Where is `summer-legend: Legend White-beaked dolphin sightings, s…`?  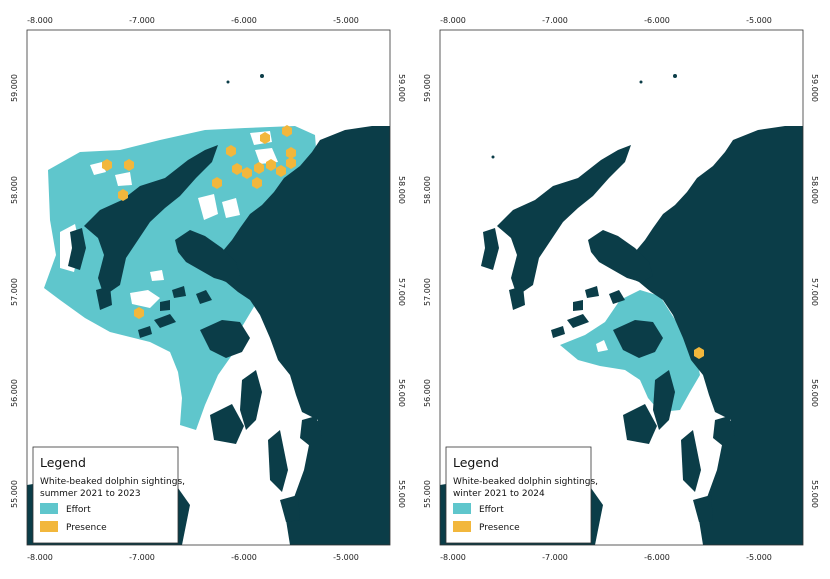 summer-legend: Legend White-beaked dolphin sightings, s… is located at coordinates (108, 495).